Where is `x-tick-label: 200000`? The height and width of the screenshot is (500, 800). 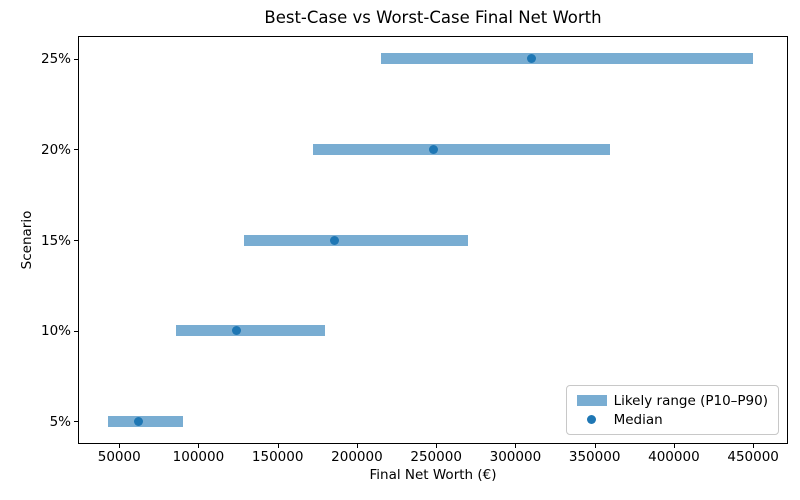
x-tick-label: 200000 is located at coordinates (357, 457).